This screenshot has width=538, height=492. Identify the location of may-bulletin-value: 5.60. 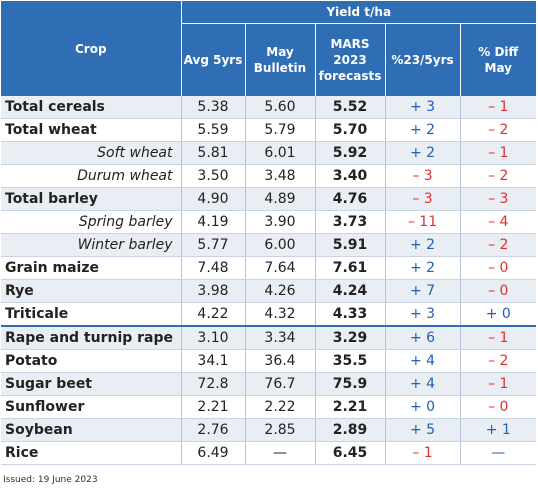
(280, 107).